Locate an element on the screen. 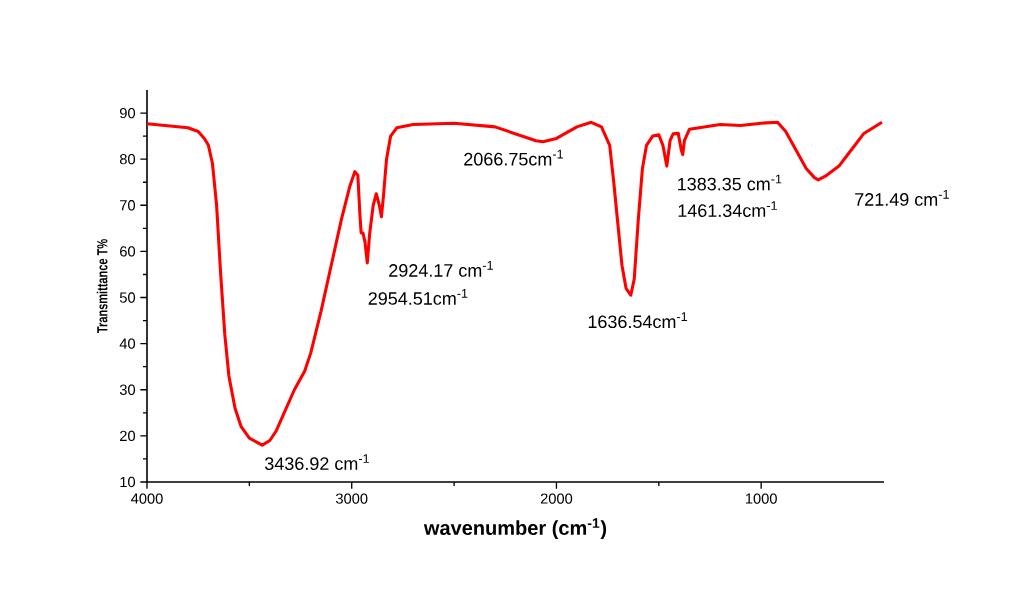 The width and height of the screenshot is (1016, 605). annotation: 2954.51cm$^{-1}$ is located at coordinates (418, 297).